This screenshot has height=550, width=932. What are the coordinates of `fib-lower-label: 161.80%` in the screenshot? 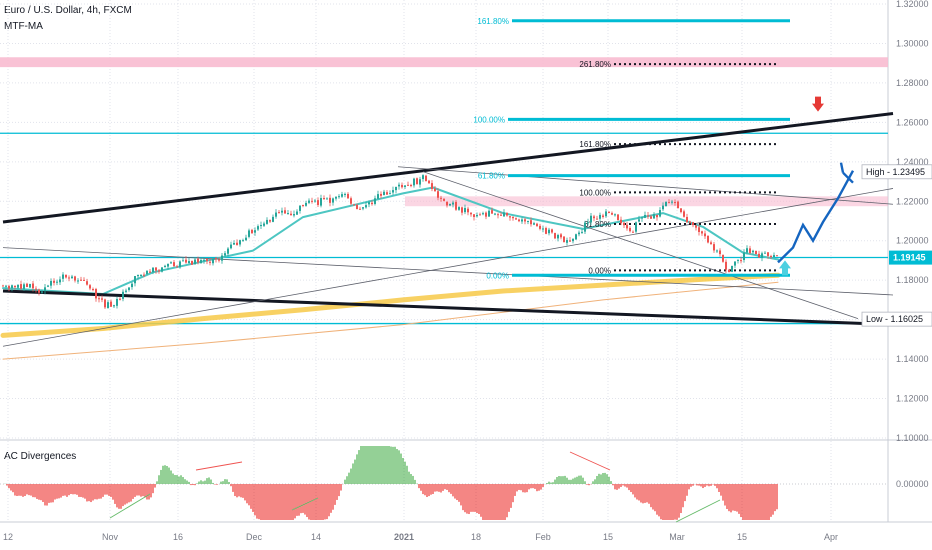 It's located at (595, 144).